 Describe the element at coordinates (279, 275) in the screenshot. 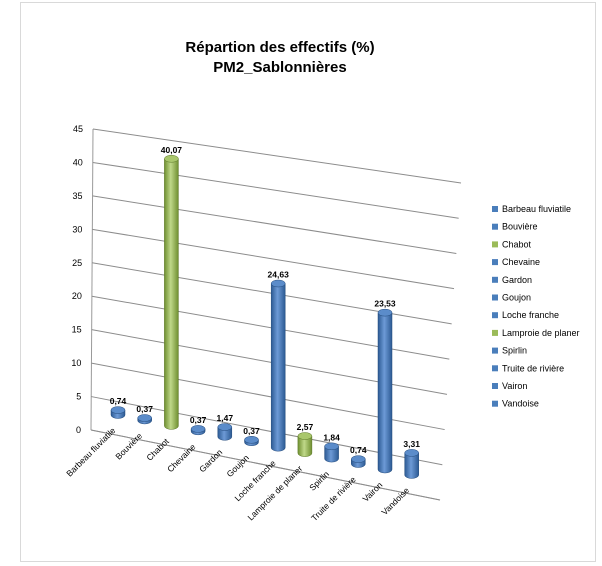

I see `data-label: 24,63` at that location.